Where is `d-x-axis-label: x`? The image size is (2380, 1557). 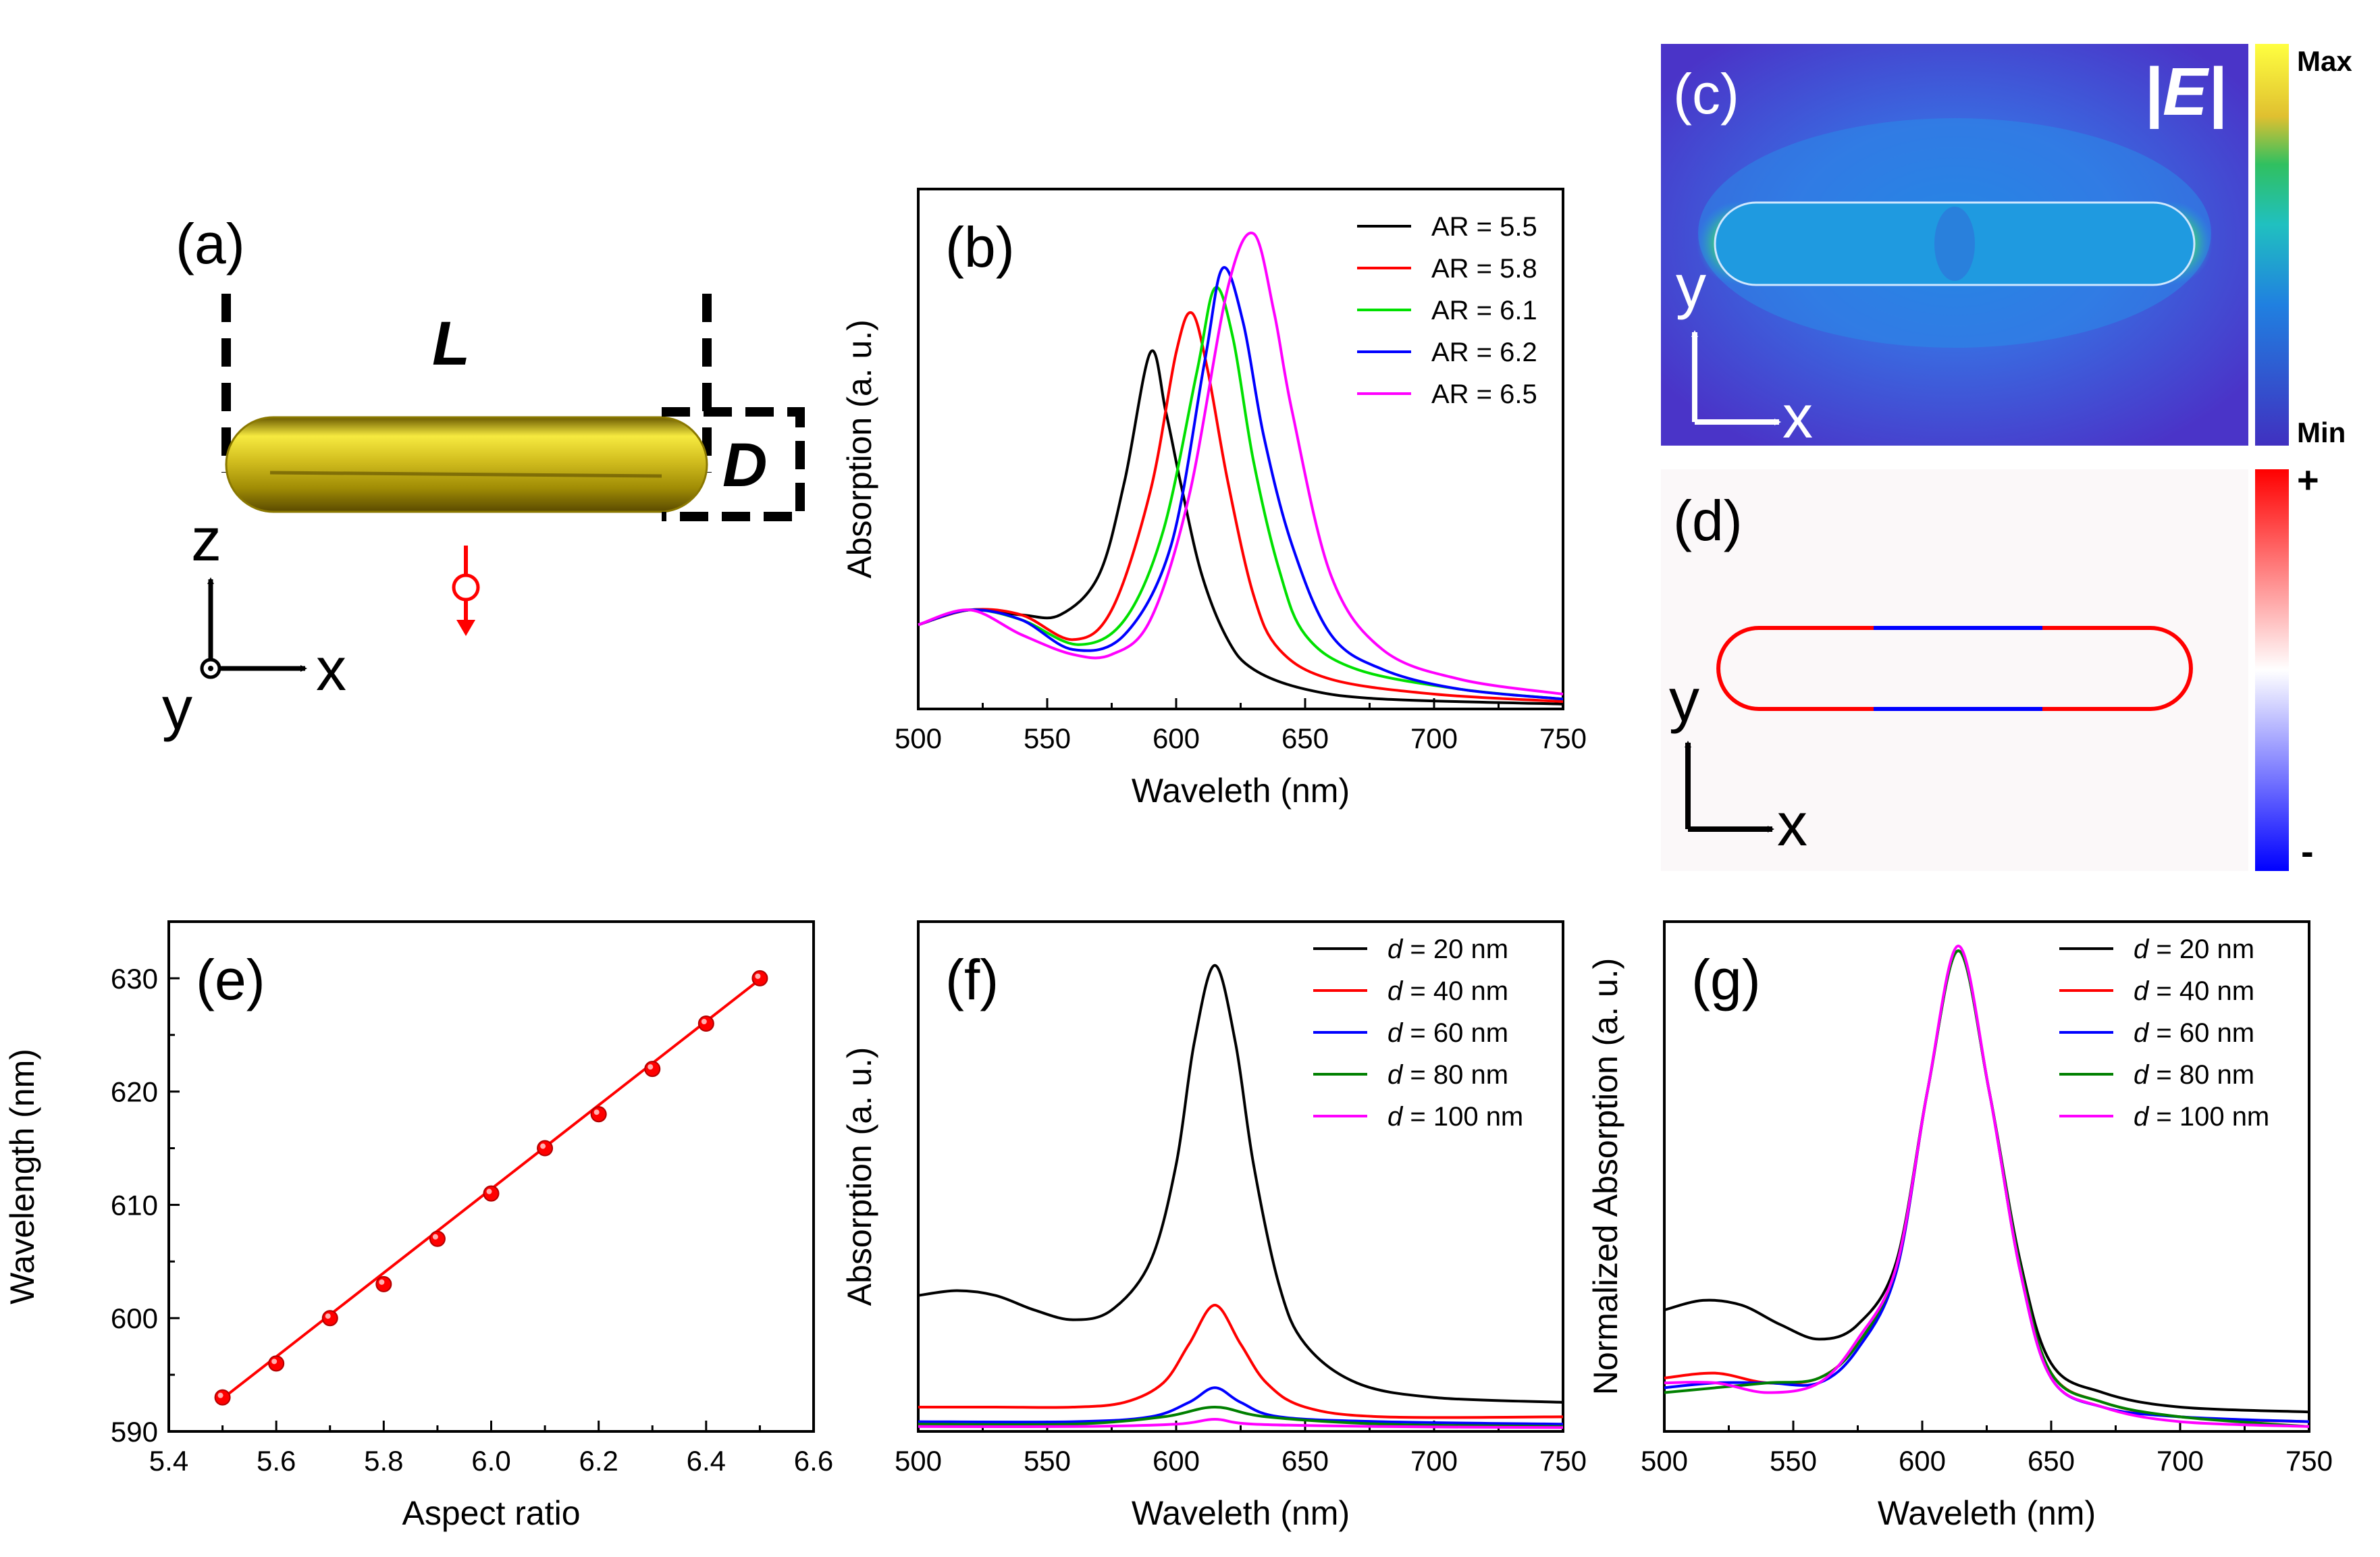 d-x-axis-label: x is located at coordinates (1792, 825).